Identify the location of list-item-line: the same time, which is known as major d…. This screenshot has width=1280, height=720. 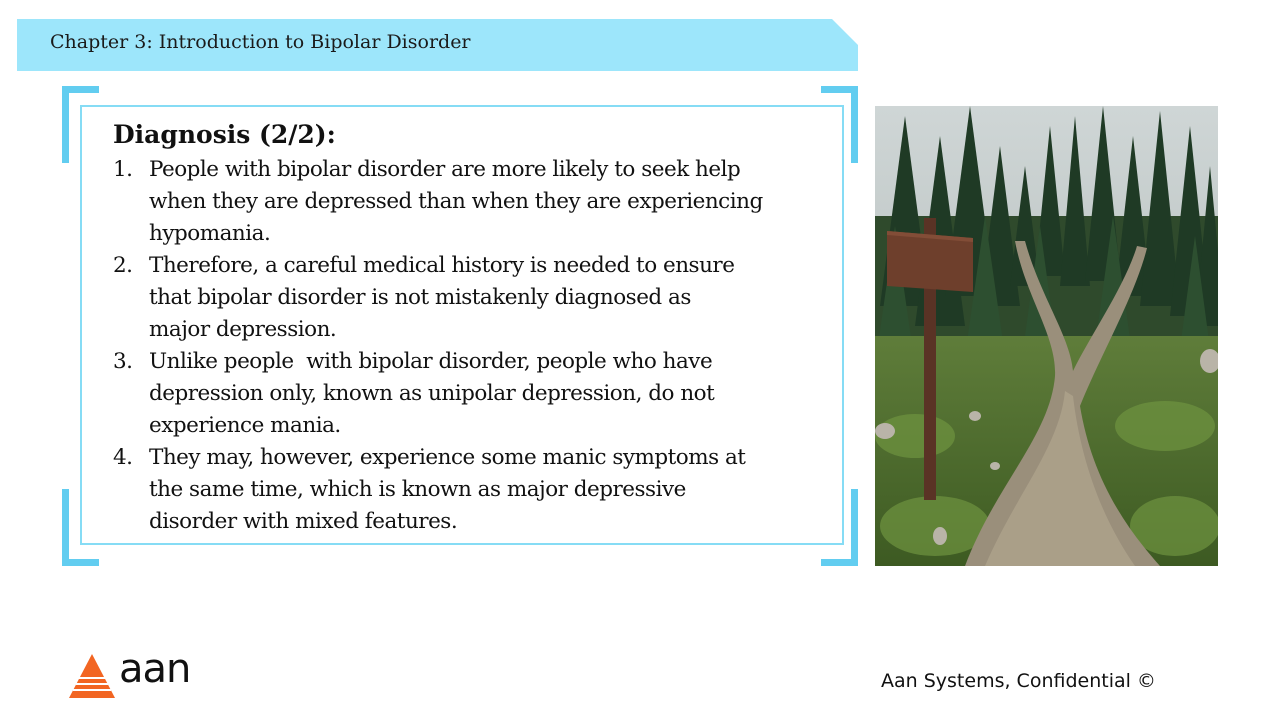
(417, 489).